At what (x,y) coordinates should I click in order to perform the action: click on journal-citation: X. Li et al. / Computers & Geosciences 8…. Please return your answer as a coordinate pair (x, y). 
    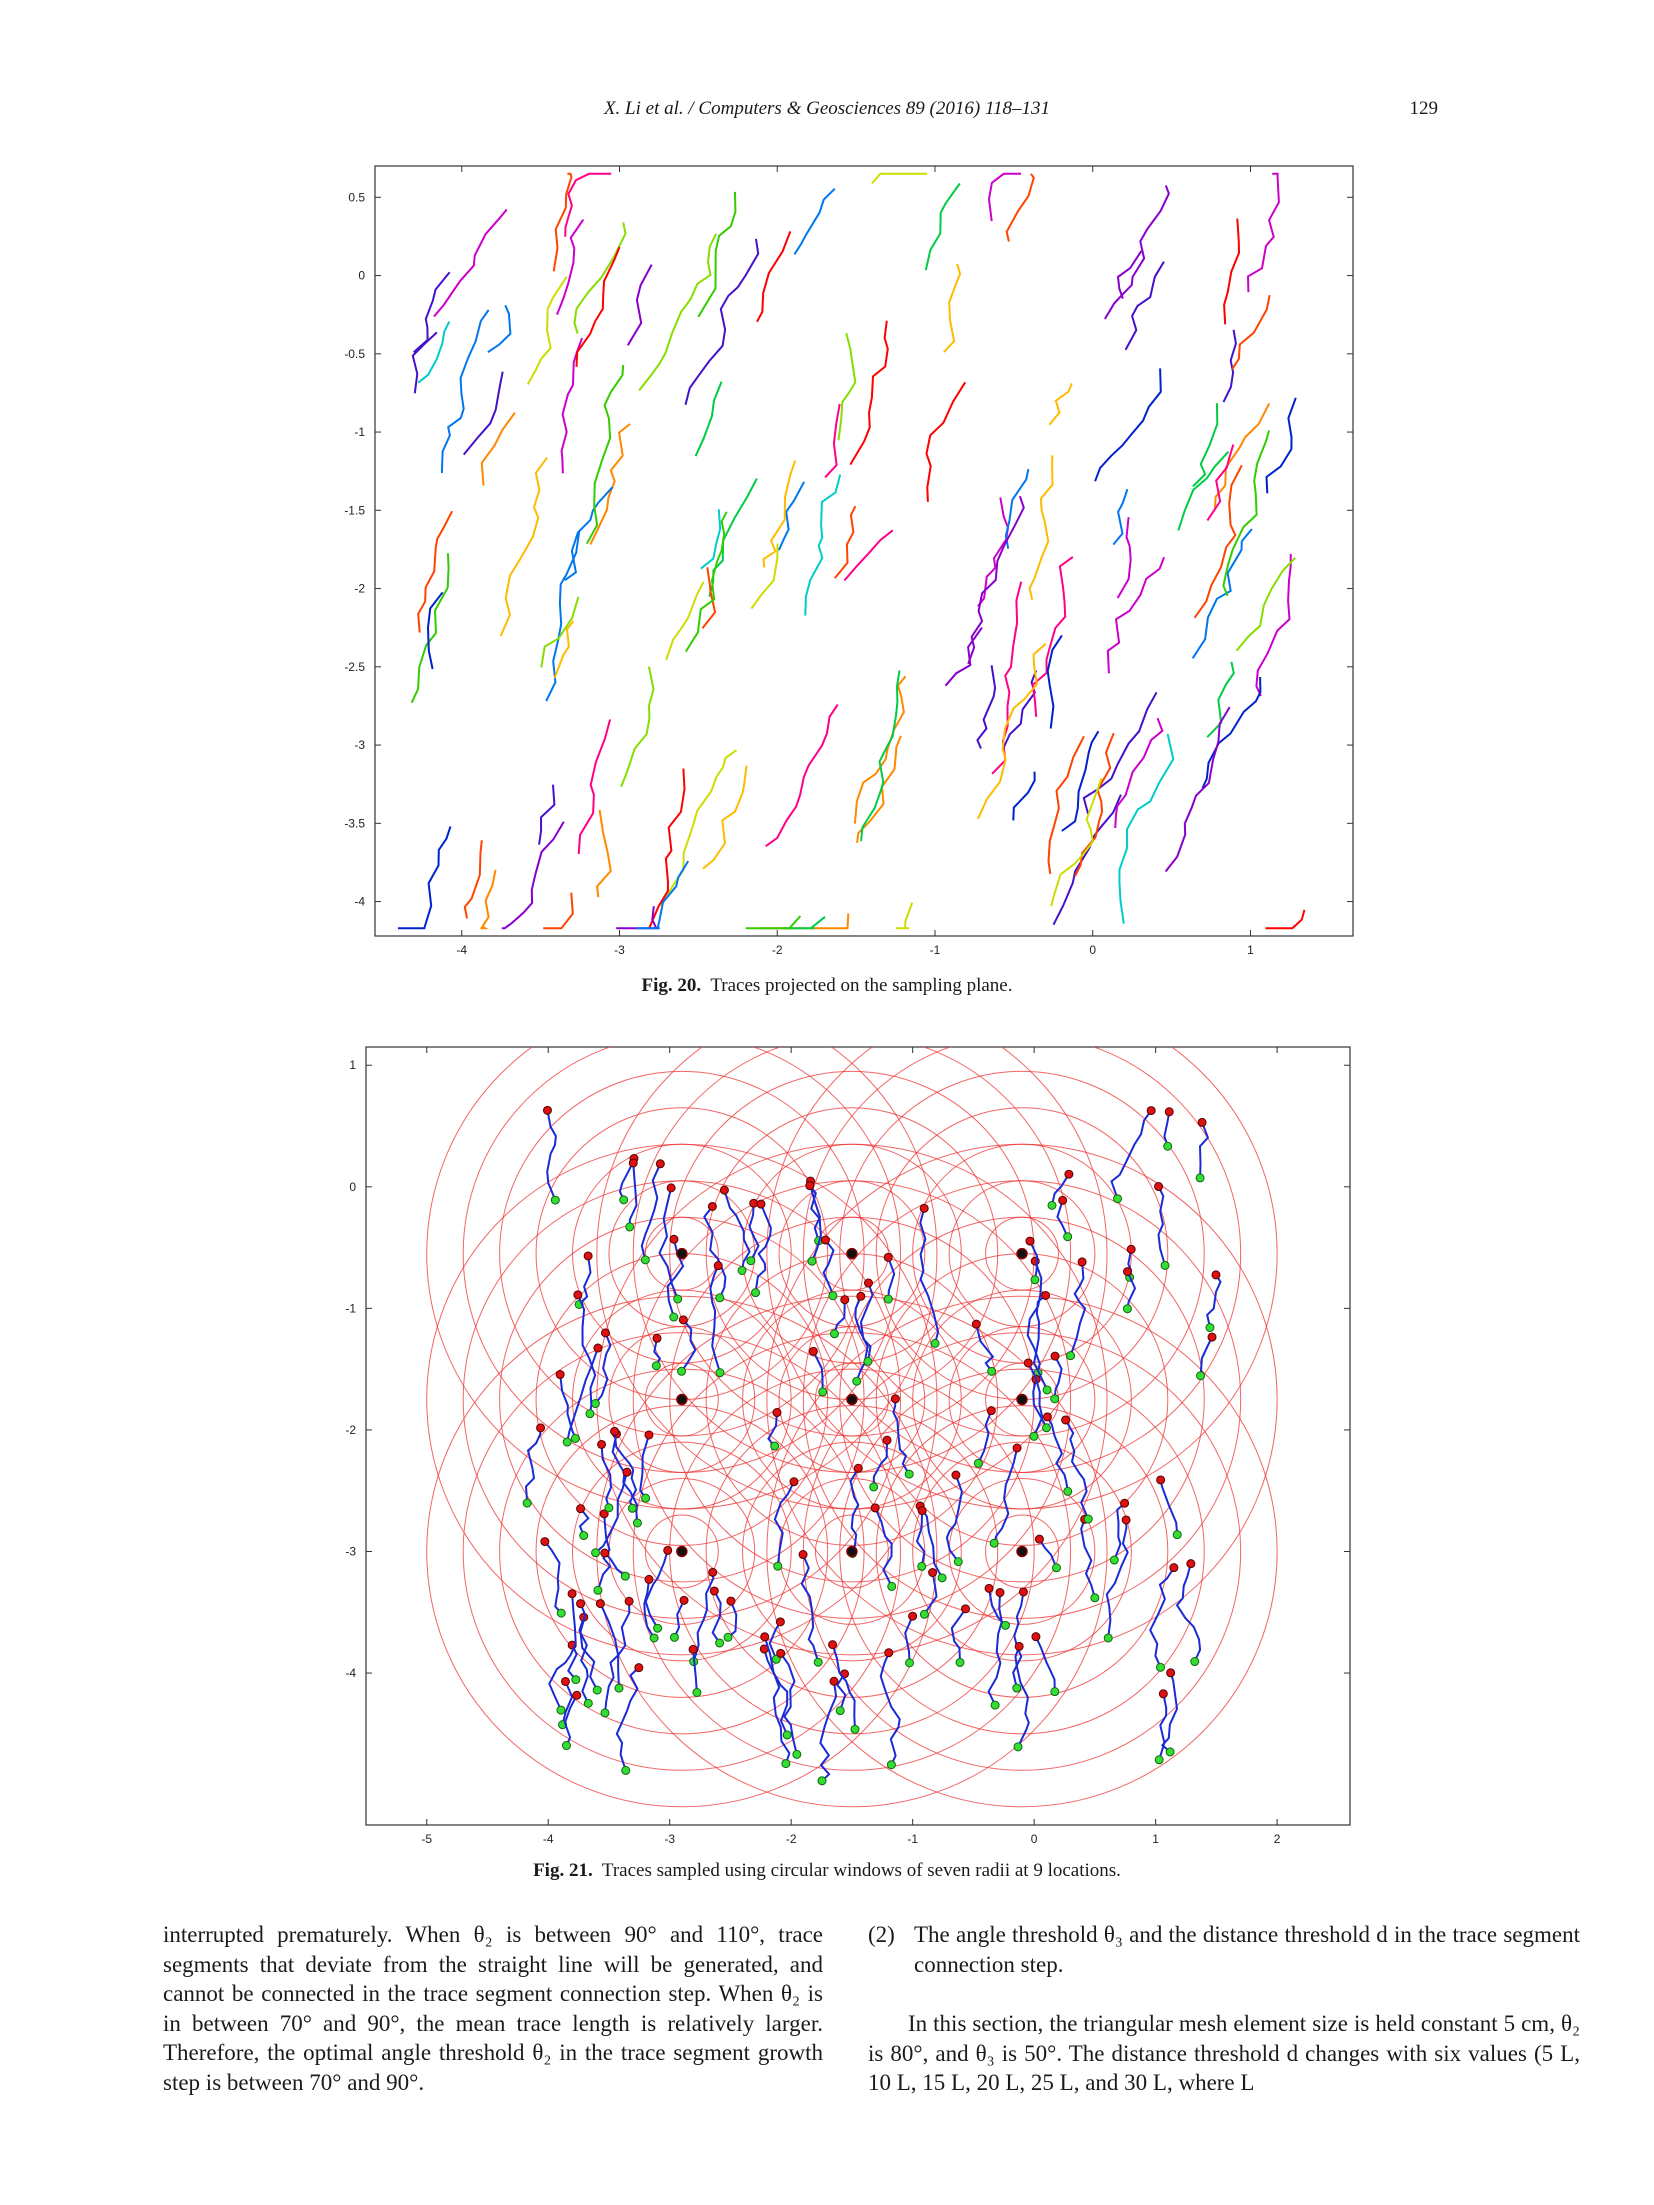
    Looking at the image, I should click on (827, 108).